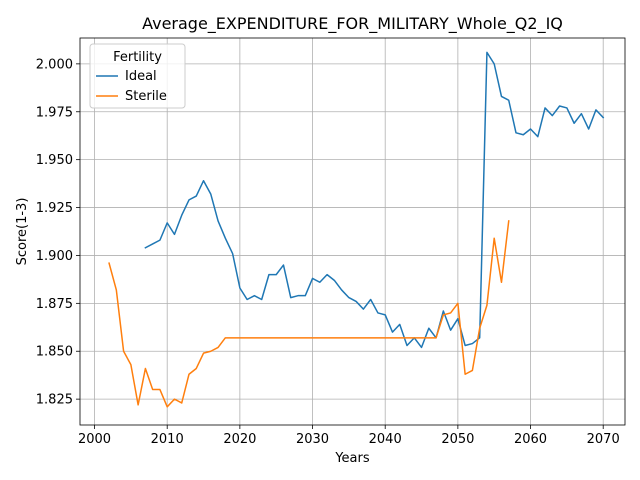 This screenshot has height=480, width=640. I want to click on y-tick-label: 1.950, so click(54, 160).